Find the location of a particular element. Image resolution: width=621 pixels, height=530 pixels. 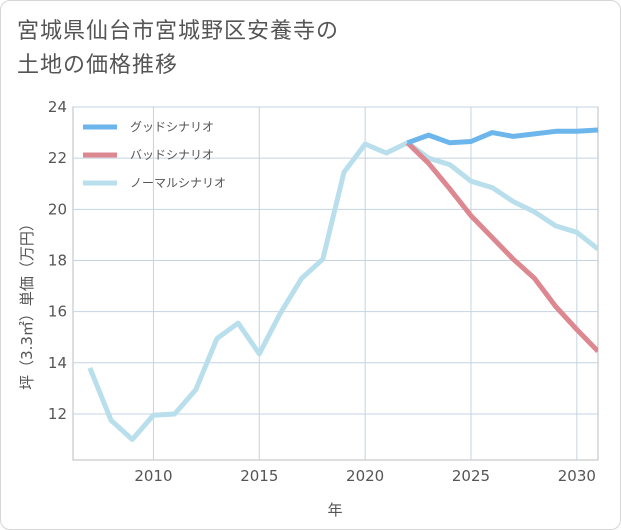

y-tick-label: 22 is located at coordinates (57, 158).